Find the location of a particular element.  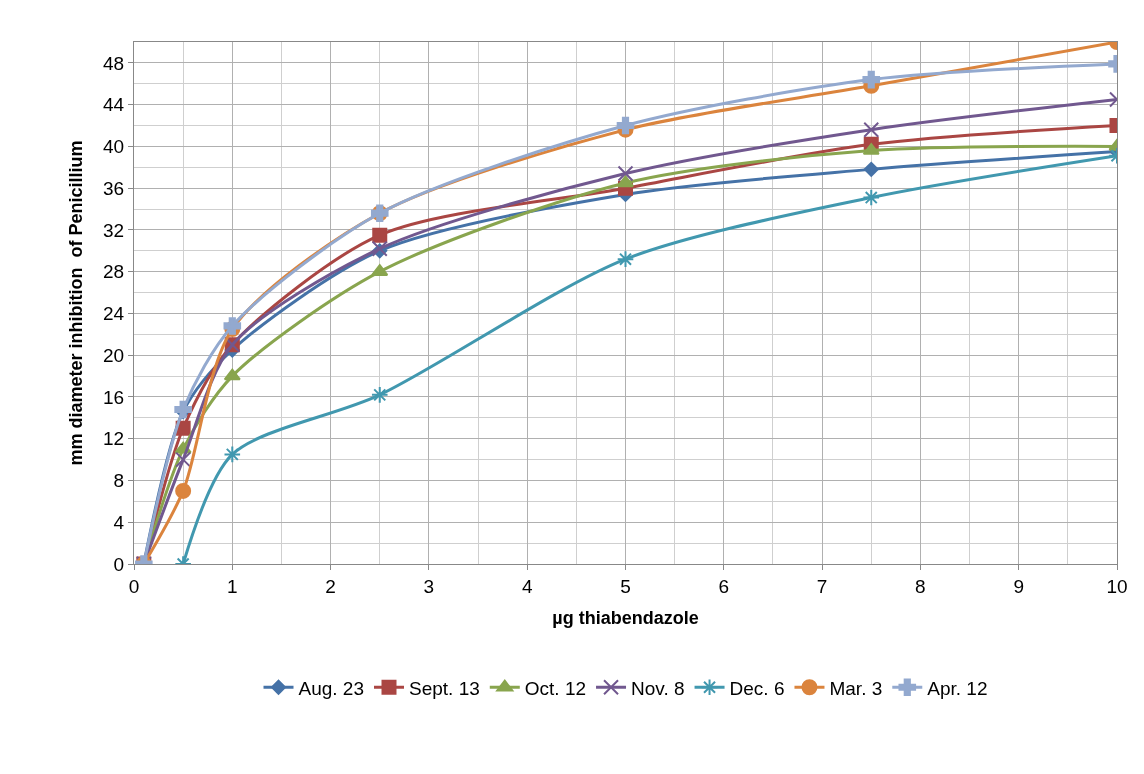

y-tick-label: 44 is located at coordinates (114, 105).